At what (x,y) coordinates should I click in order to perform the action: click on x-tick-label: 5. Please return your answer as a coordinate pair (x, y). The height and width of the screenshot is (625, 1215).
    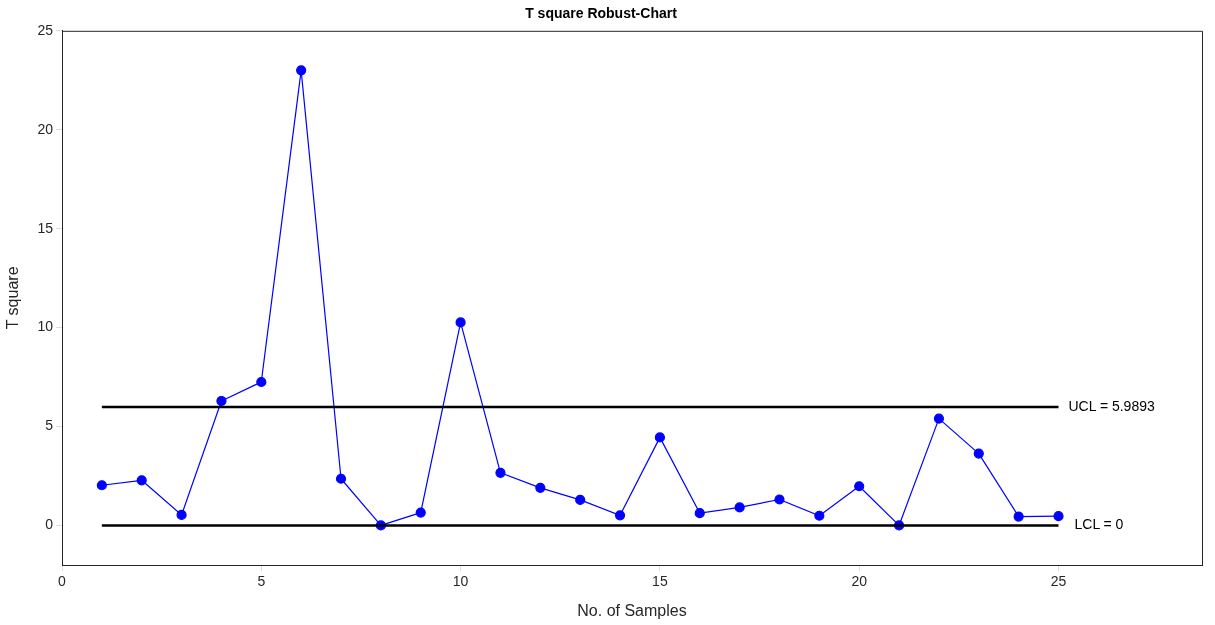
    Looking at the image, I should click on (261, 581).